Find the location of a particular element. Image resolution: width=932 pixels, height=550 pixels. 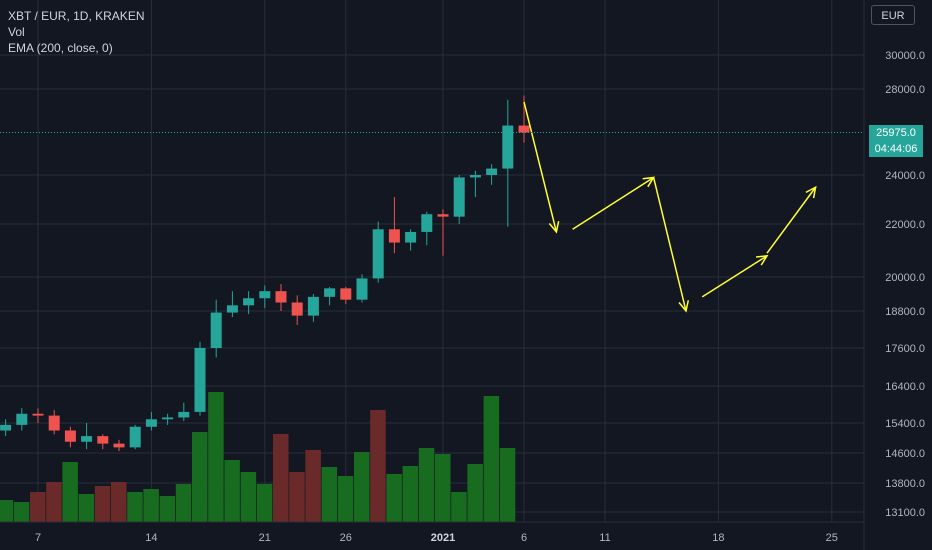

price-tick-label: 28000.0 is located at coordinates (905, 90).